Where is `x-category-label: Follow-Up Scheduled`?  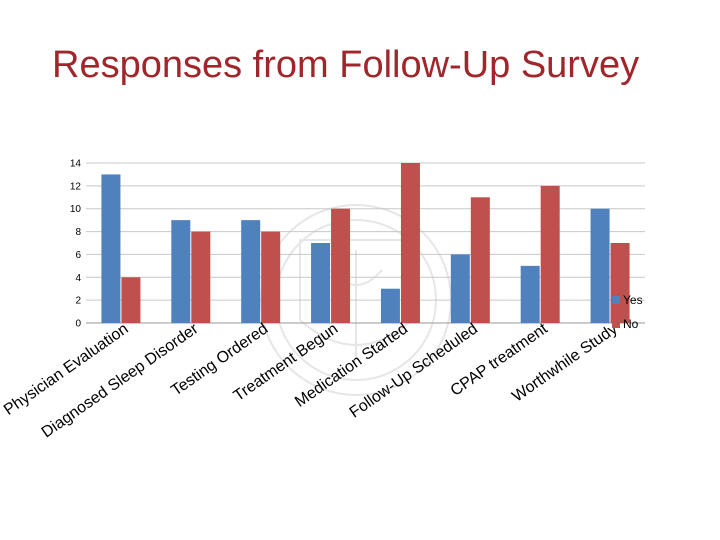 x-category-label: Follow-Up Scheduled is located at coordinates (414, 370).